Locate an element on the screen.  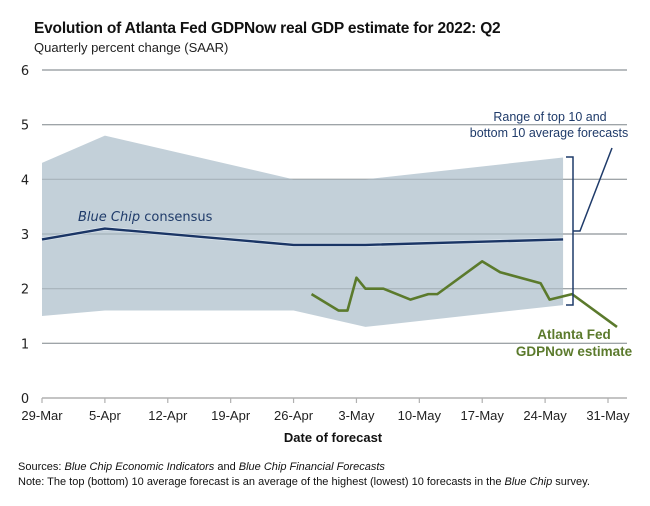
x-tick-label: 26-Apr is located at coordinates (294, 415).